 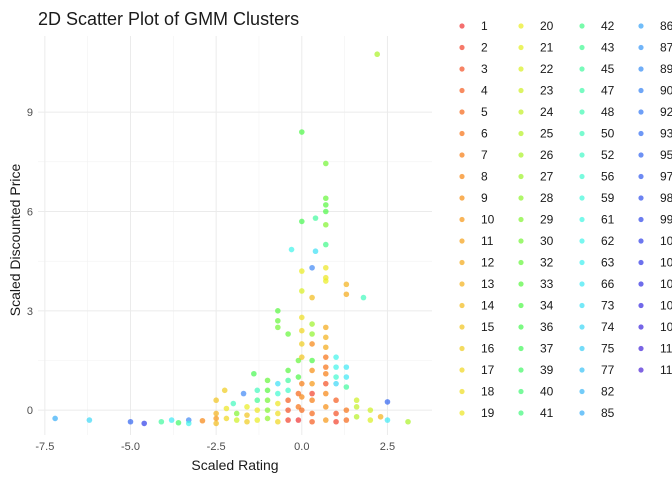 I want to click on legend-label: 30, so click(x=547, y=241).